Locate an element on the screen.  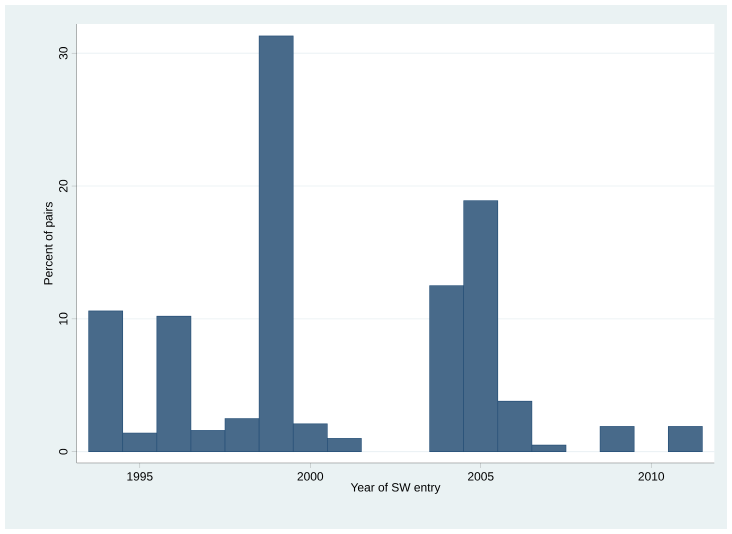
y-tick-label: 30 is located at coordinates (63, 53).